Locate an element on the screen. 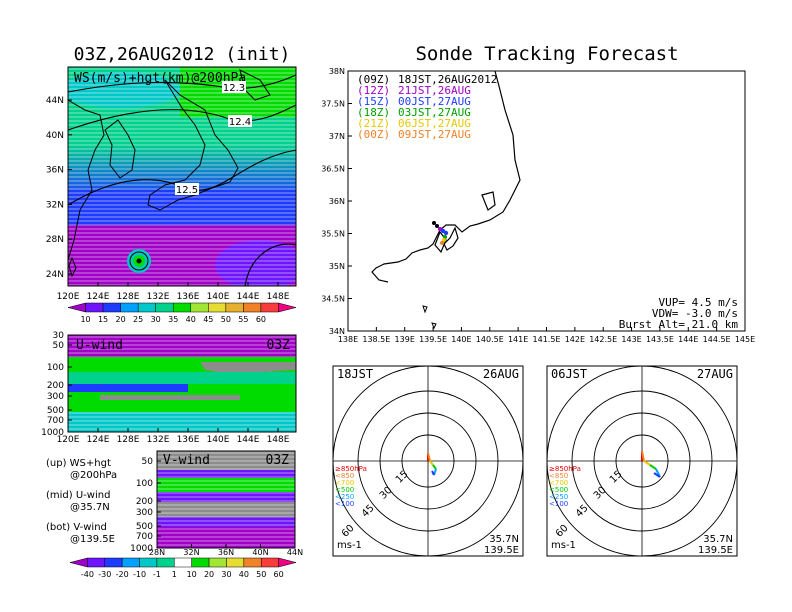  lon-tick-label: 138.5E is located at coordinates (376, 339).